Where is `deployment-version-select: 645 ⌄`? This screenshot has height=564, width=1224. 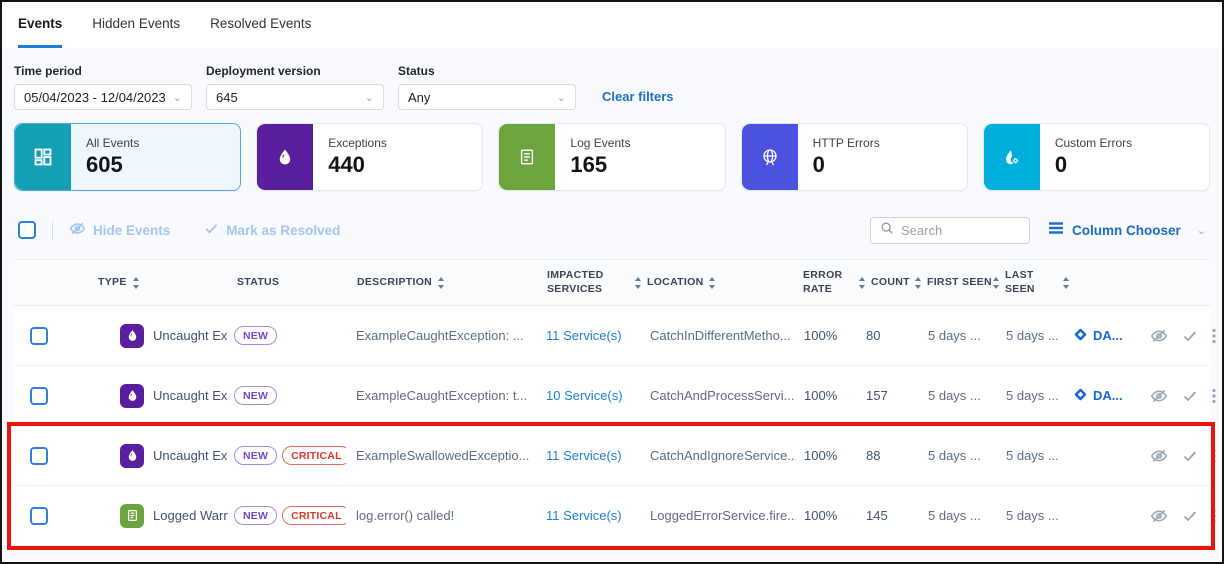
deployment-version-select: 645 ⌄ is located at coordinates (295, 97).